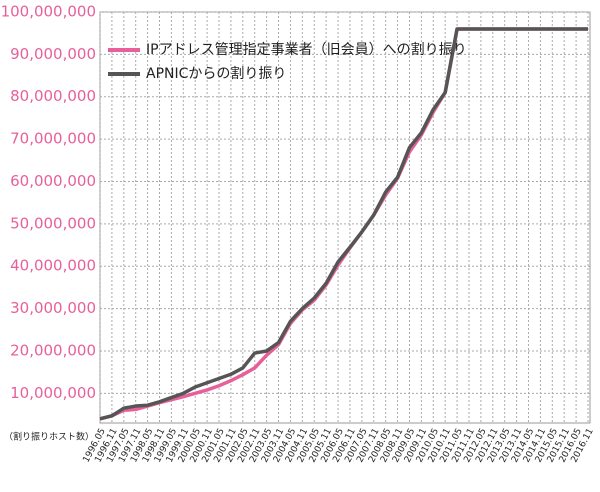  I want to click on y-tick-label: 60,000,000, so click(53, 181).